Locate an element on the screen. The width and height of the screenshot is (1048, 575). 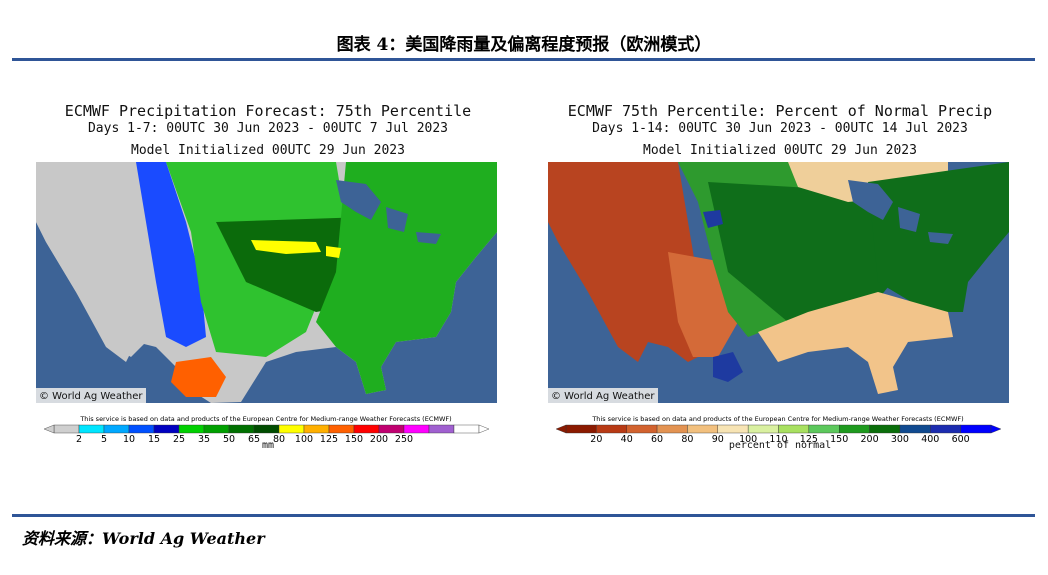
east-region is located at coordinates (406, 278).